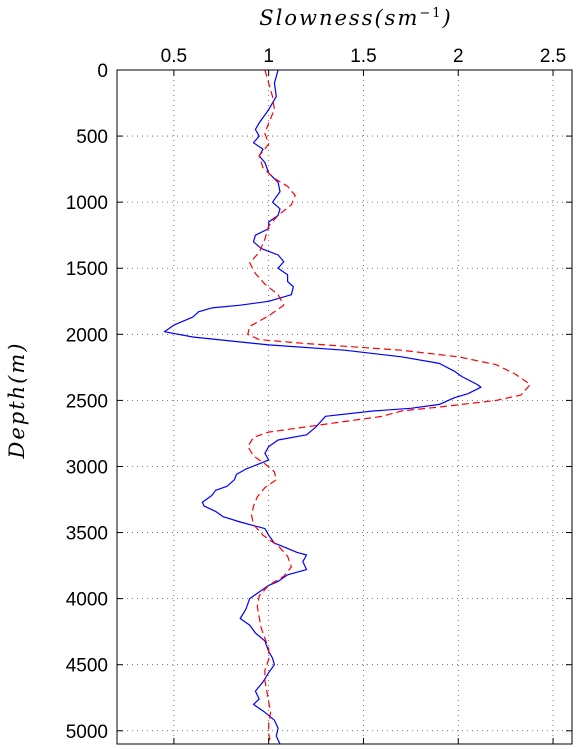  Describe the element at coordinates (17, 401) in the screenshot. I see `y-axis-title: Depth(m)` at that location.